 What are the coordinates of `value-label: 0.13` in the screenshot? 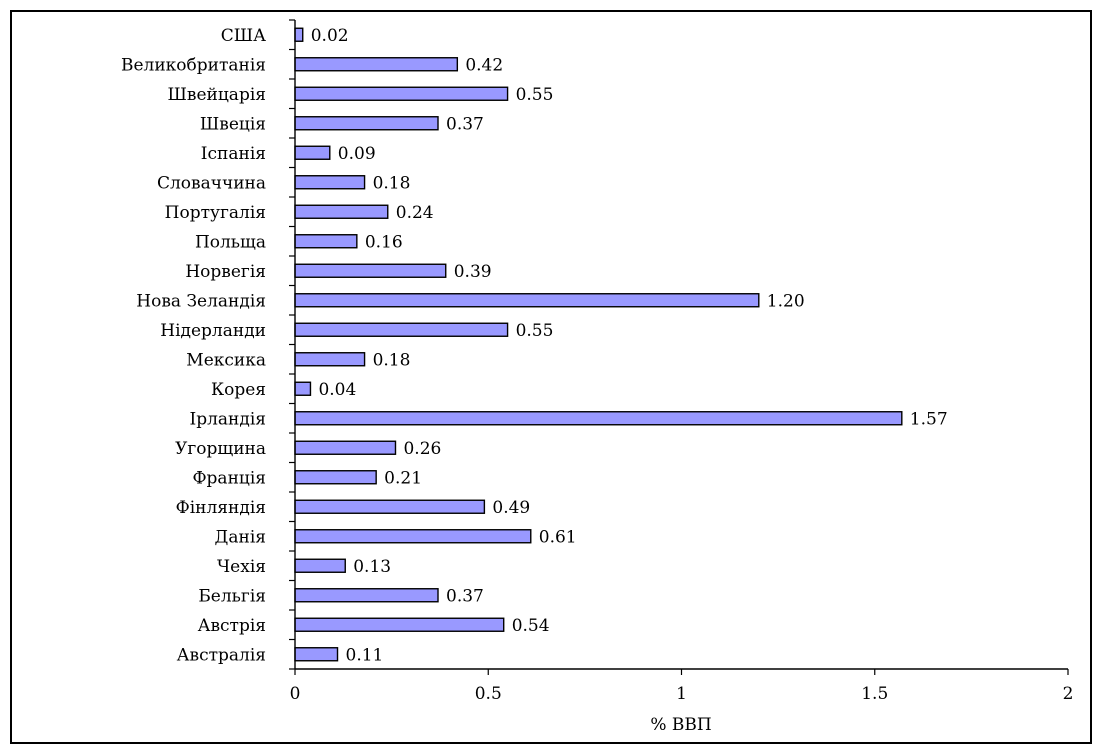 It's located at (372, 567).